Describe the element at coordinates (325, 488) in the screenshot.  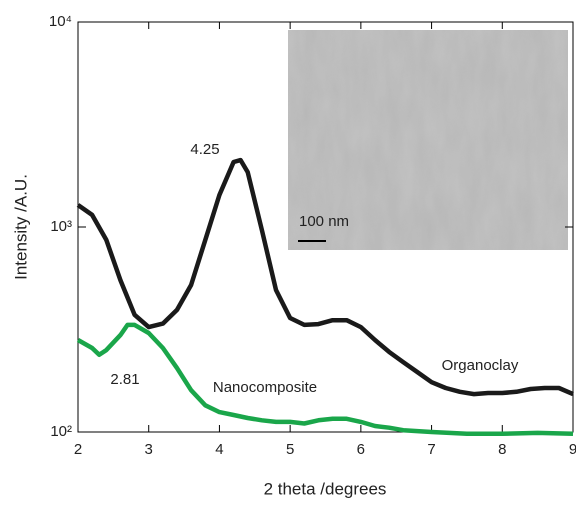
I see `x-axis-label: 2 theta /degrees` at that location.